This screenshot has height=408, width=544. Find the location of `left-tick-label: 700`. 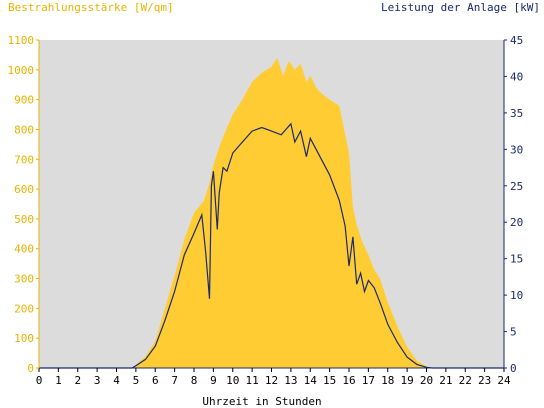

left-tick-label: 700 is located at coordinates (24, 159).